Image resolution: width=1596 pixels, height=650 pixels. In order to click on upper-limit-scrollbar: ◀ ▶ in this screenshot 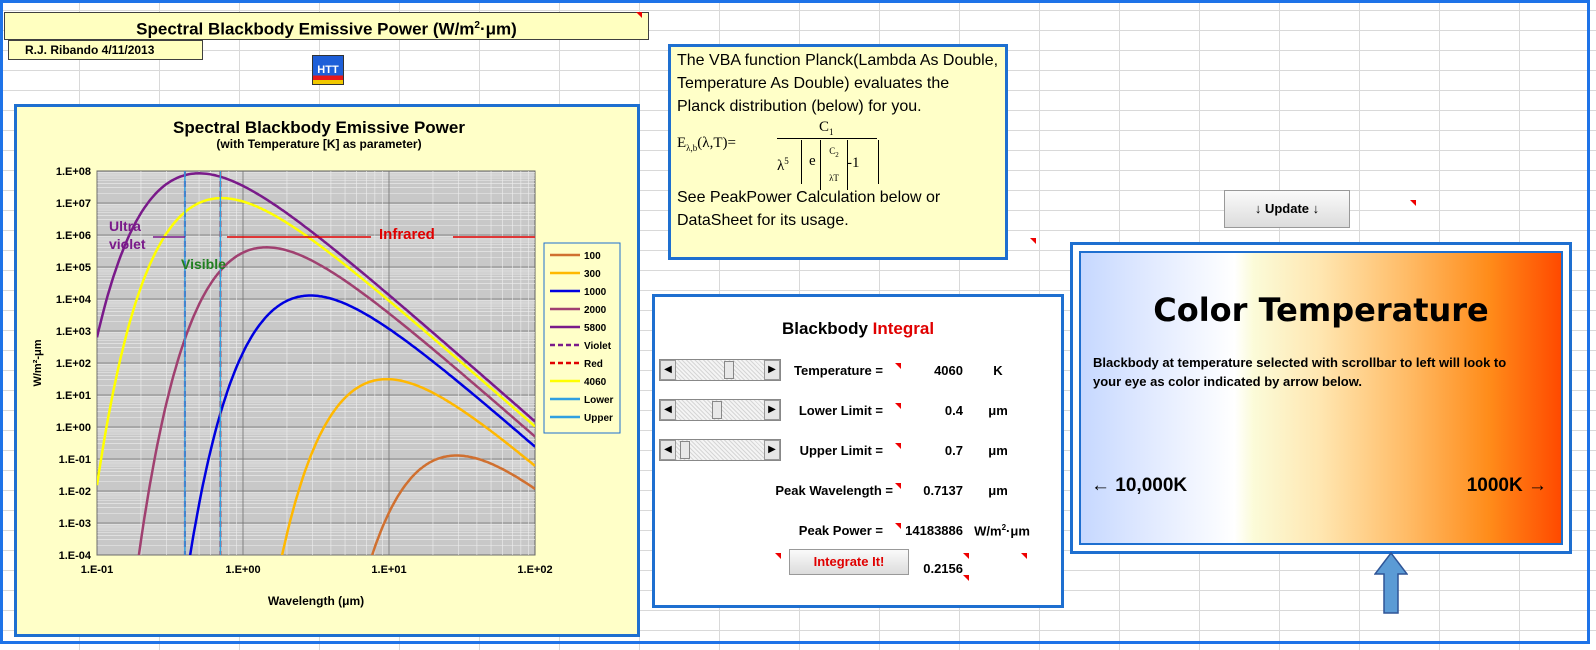, I will do `click(720, 450)`.